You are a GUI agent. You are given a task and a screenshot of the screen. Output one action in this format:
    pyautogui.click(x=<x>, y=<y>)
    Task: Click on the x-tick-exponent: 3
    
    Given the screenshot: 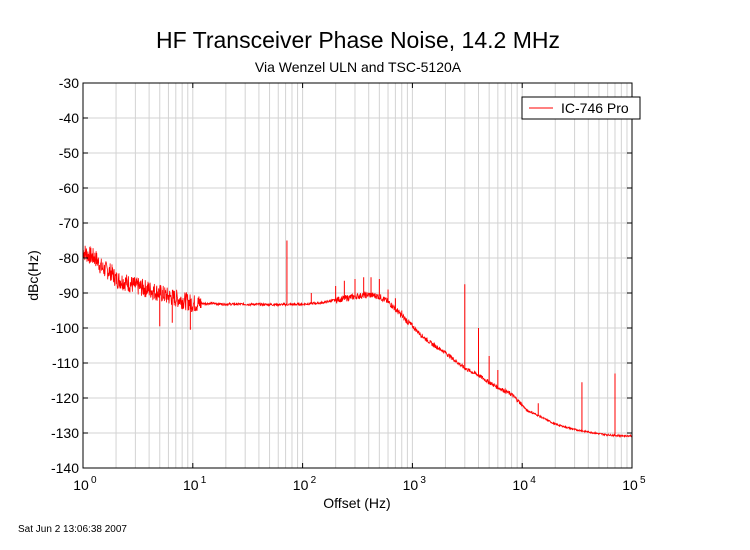 What is the action you would take?
    pyautogui.click(x=423, y=480)
    